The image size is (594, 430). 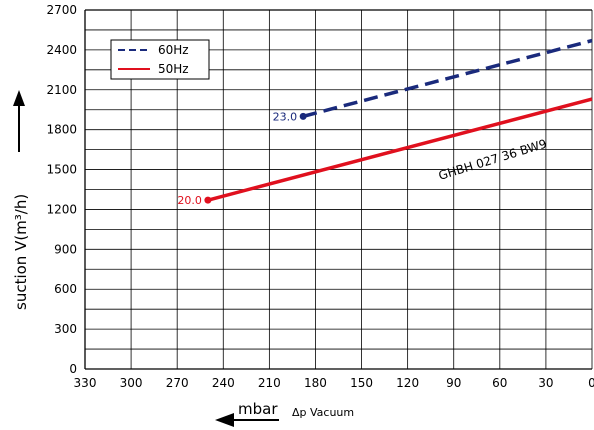 What do you see at coordinates (189, 200) in the screenshot?
I see `series-start-label-50hz: 20.0` at bounding box center [189, 200].